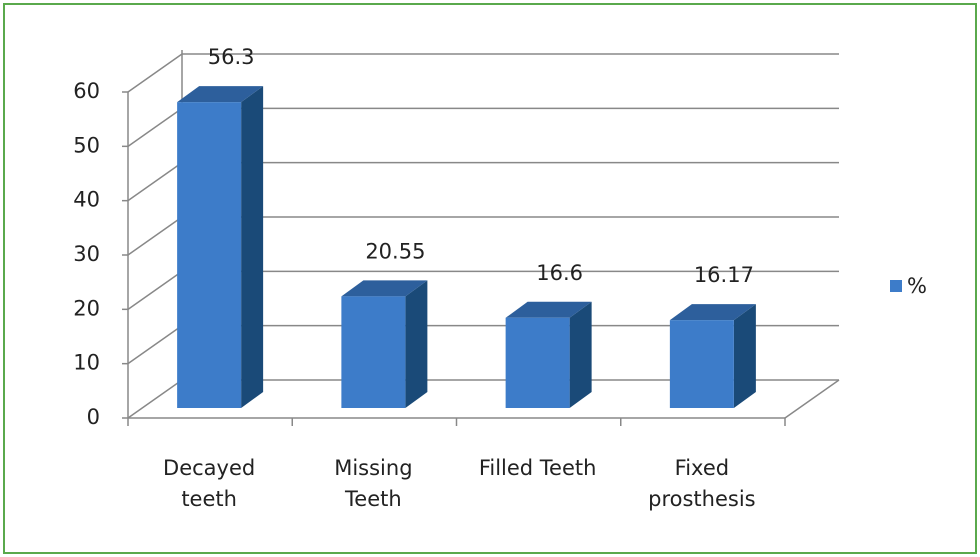 This screenshot has width=980, height=557. I want to click on y-tick-label: 20, so click(86, 308).